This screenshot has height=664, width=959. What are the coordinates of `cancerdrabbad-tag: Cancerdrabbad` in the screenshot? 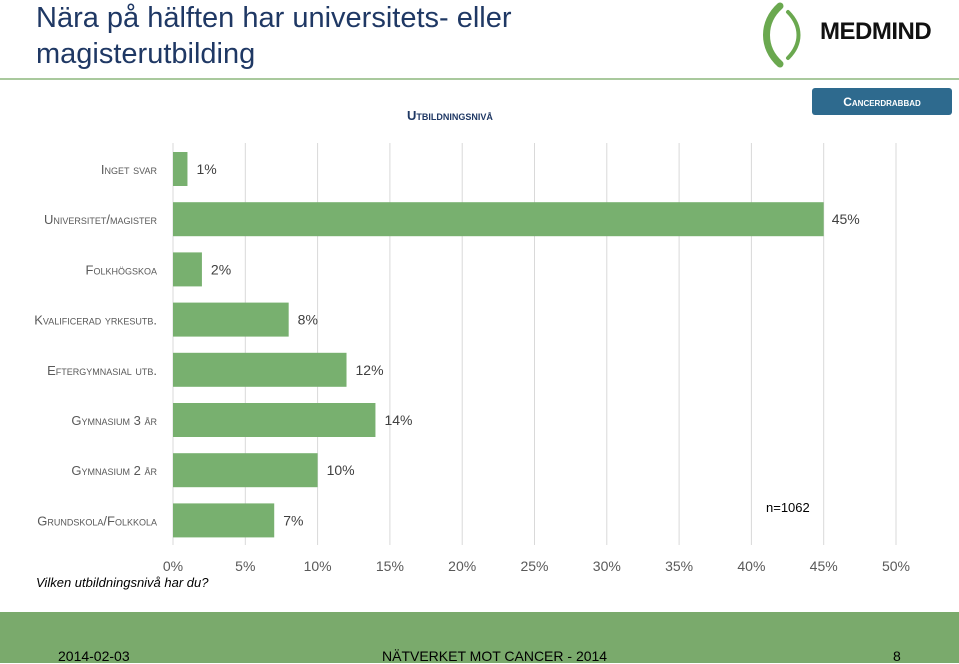 It's located at (882, 101).